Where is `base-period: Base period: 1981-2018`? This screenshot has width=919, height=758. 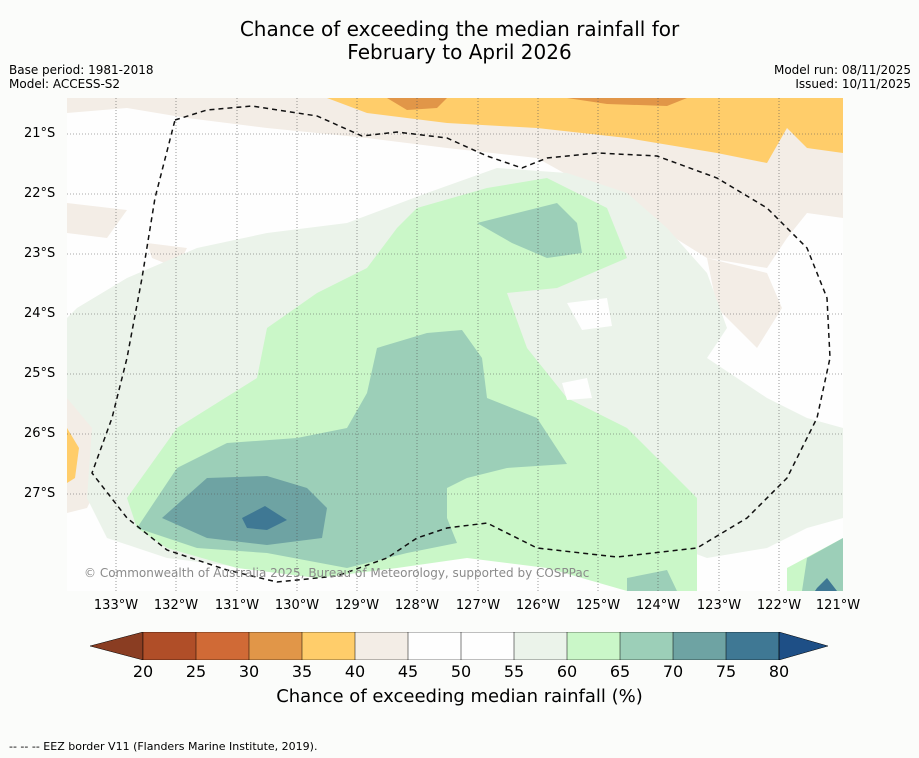
base-period: Base period: 1981-2018 is located at coordinates (81, 70).